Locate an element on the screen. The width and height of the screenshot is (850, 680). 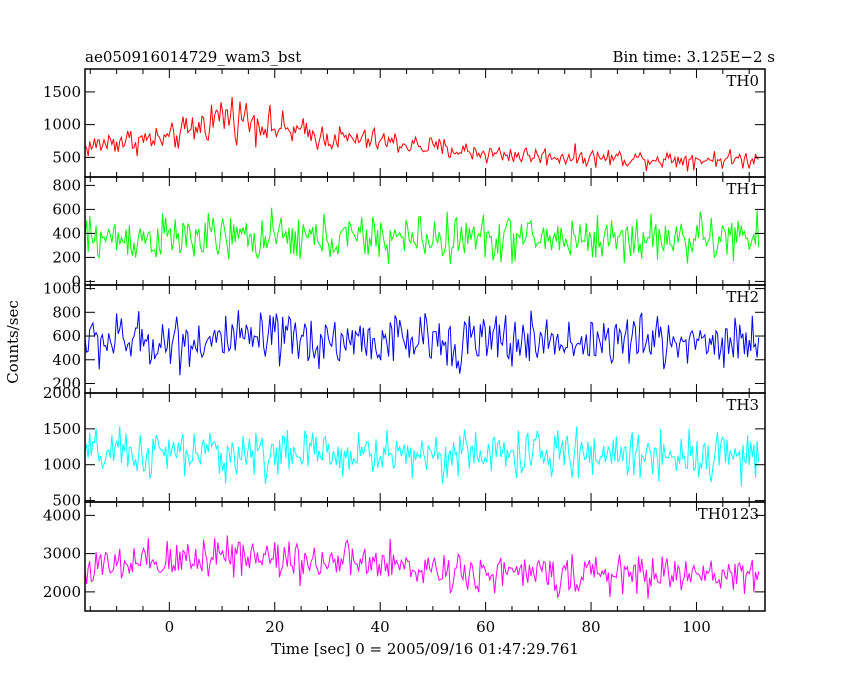
panel-th1: 0 200 400 600 800 TH1 is located at coordinates (409, 233).